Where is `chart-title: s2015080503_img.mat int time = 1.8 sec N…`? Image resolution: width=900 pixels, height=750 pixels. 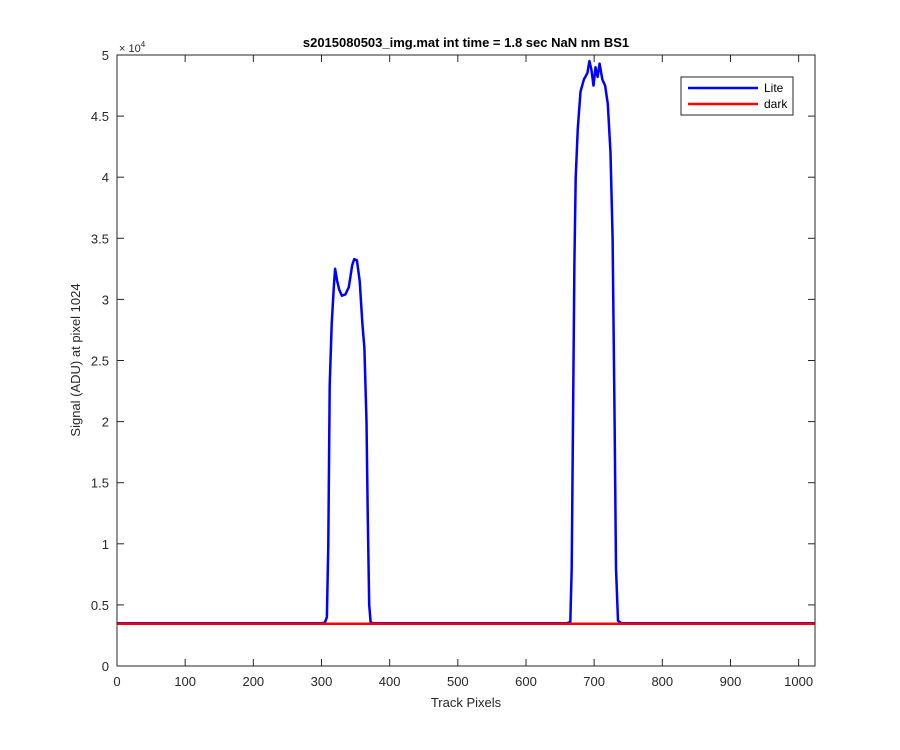
chart-title: s2015080503_img.mat int time = 1.8 sec N… is located at coordinates (466, 42).